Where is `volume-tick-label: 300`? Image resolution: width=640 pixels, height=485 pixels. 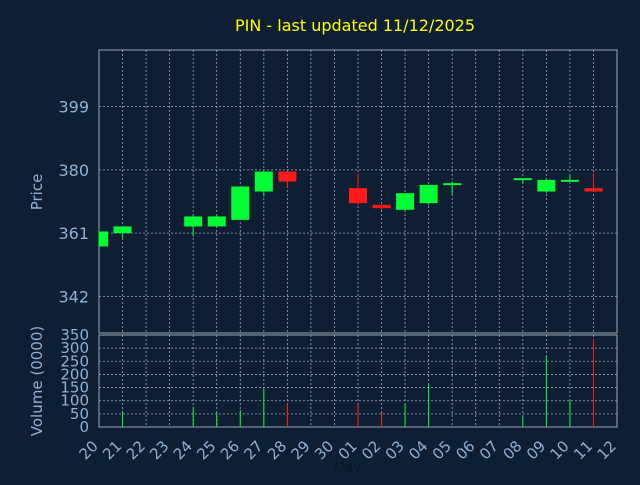
volume-tick-label: 300 is located at coordinates (74, 348).